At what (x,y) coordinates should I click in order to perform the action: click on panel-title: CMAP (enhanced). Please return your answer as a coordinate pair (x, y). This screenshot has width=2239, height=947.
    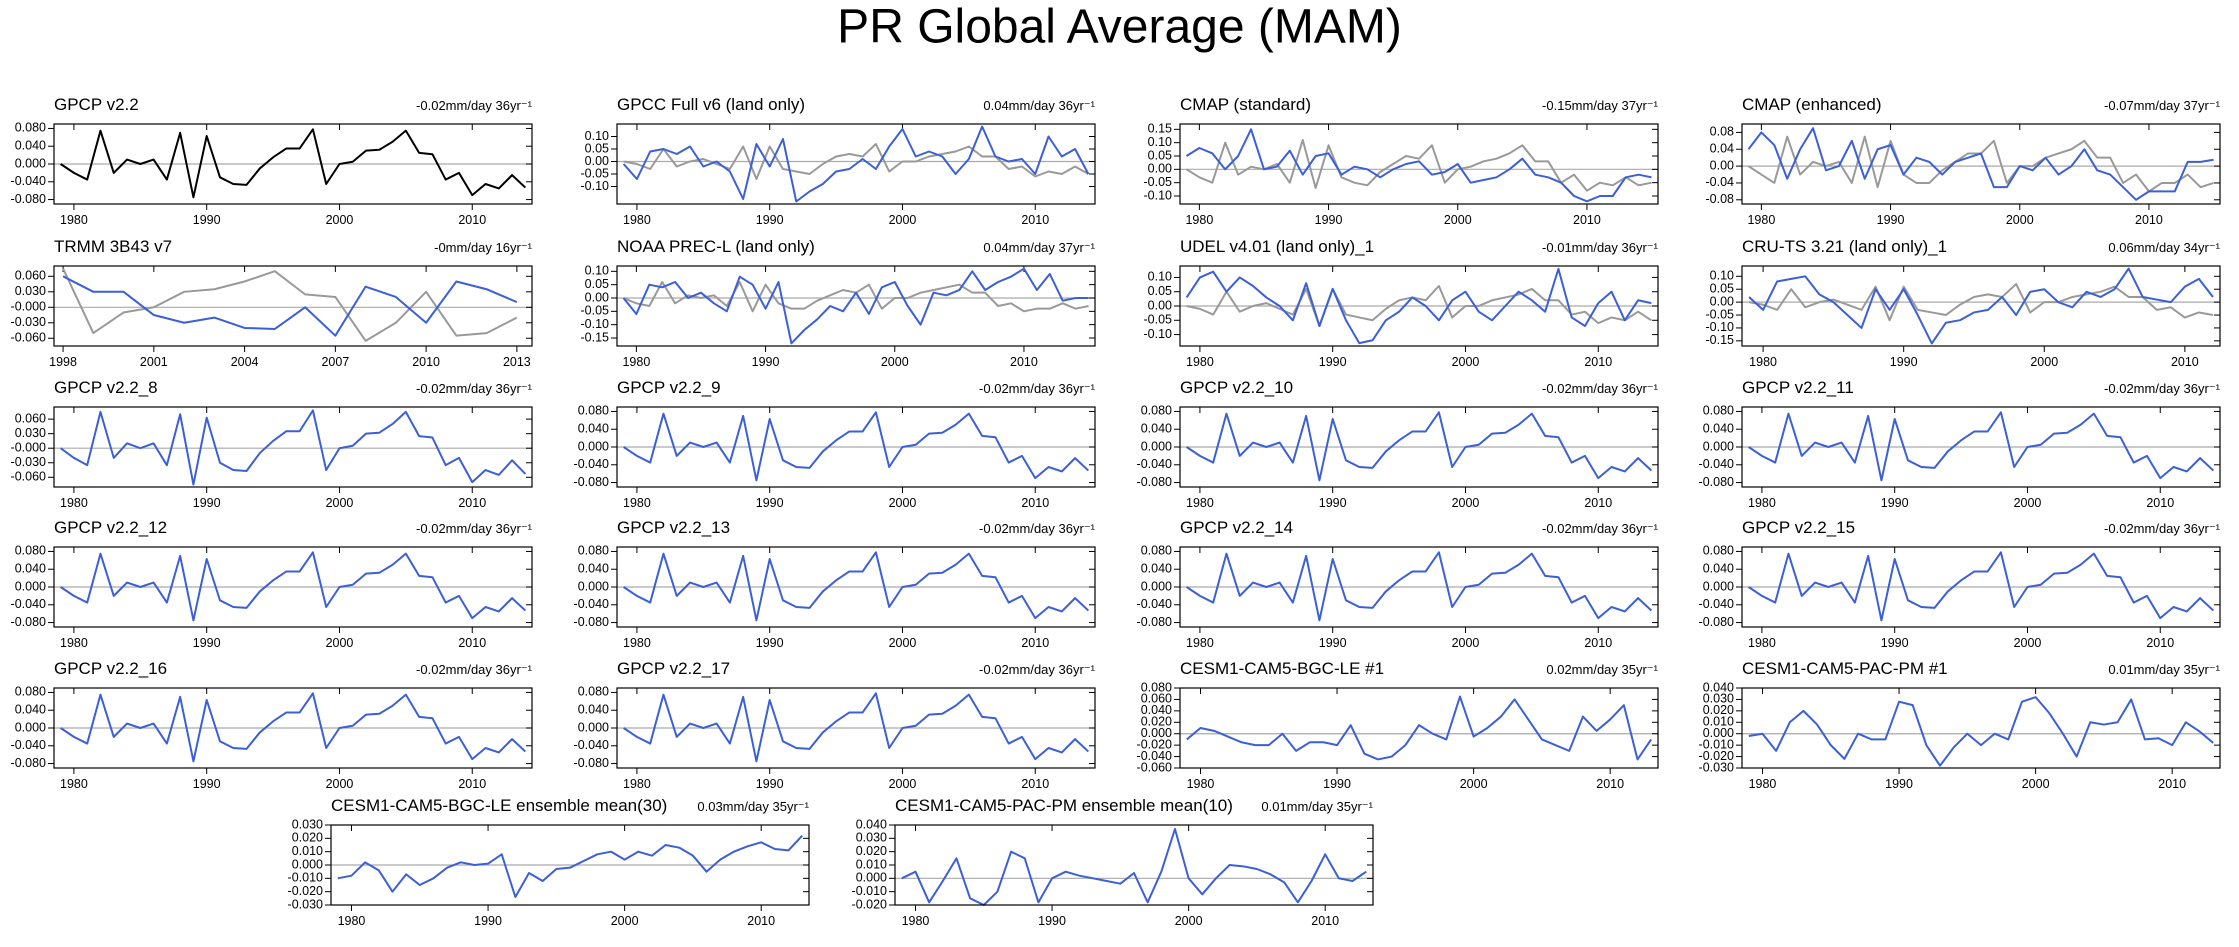
    Looking at the image, I should click on (1812, 104).